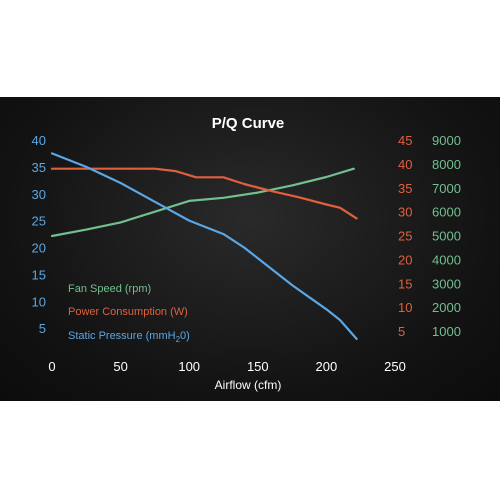 This screenshot has height=500, width=500. Describe the element at coordinates (39, 140) in the screenshot. I see `left-tick-label: 40` at that location.